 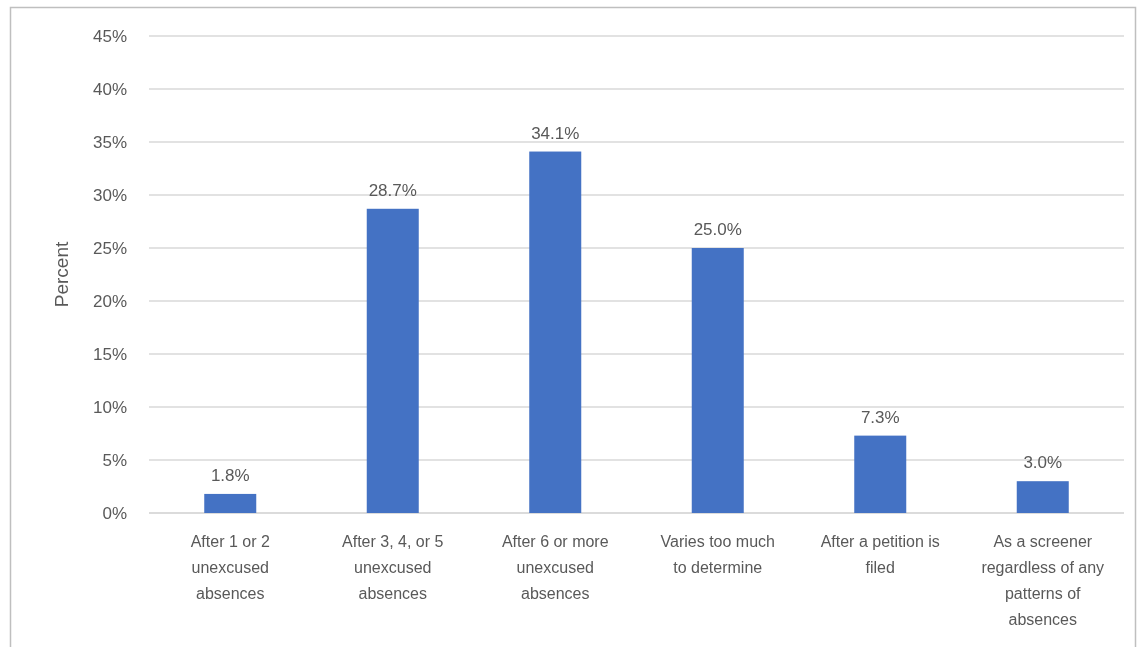 I want to click on data-label: 3.0%, so click(x=1043, y=463).